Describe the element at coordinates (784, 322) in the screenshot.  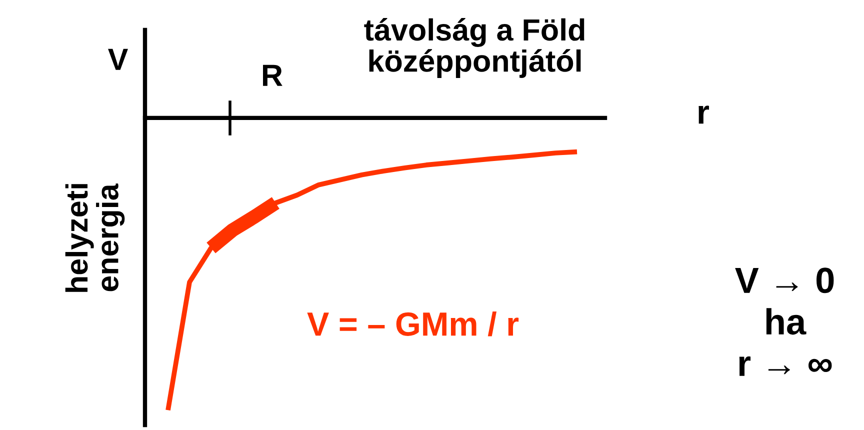
I see `text: V → 0 ha r → ∞` at that location.